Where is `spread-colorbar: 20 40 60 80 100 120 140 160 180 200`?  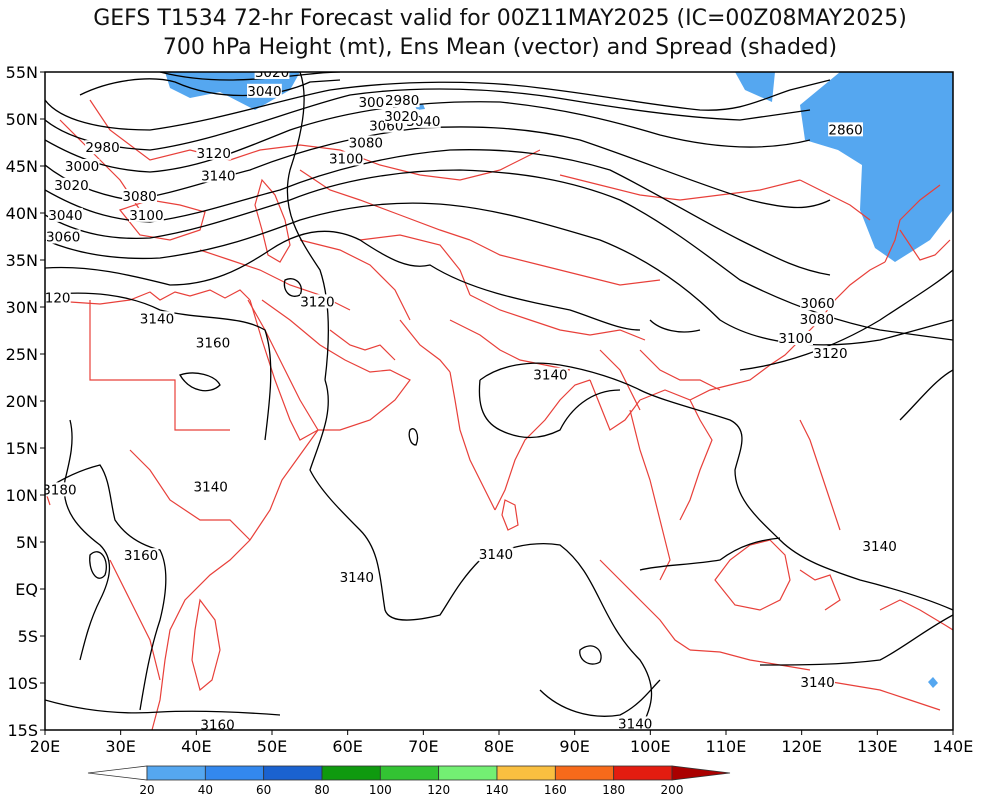
spread-colorbar: 20 40 60 80 100 120 140 160 180 200 is located at coordinates (409, 781).